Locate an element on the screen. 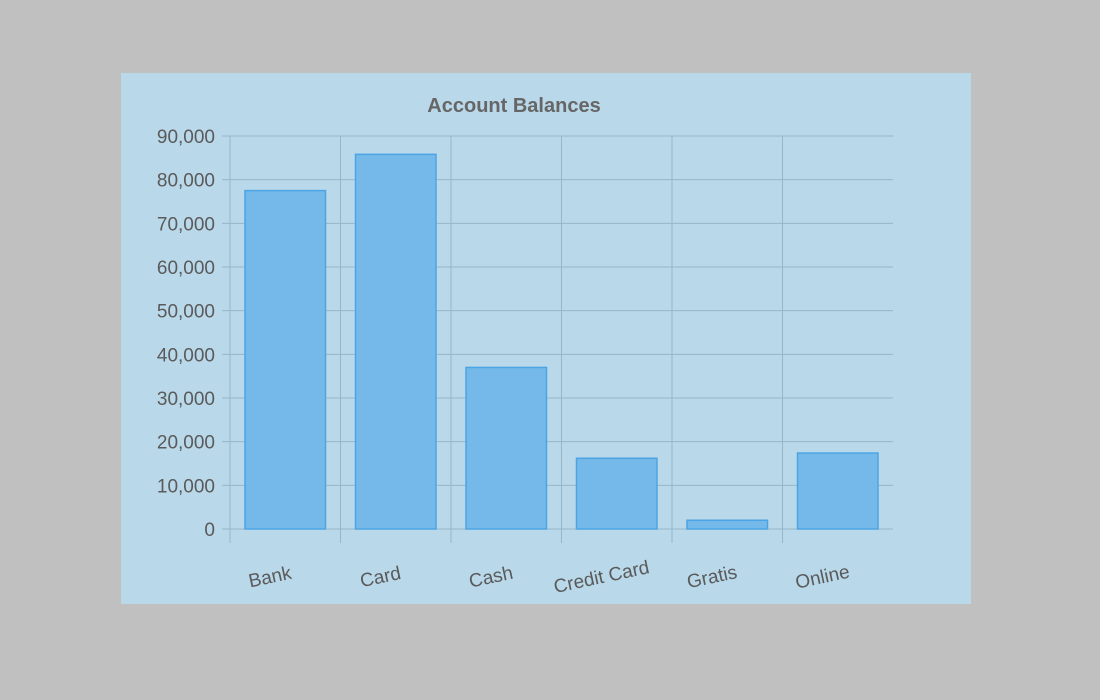 The height and width of the screenshot is (700, 1100). x-axis-labels: Bank Card Cash Credit Card Gratis Online is located at coordinates (549, 577).